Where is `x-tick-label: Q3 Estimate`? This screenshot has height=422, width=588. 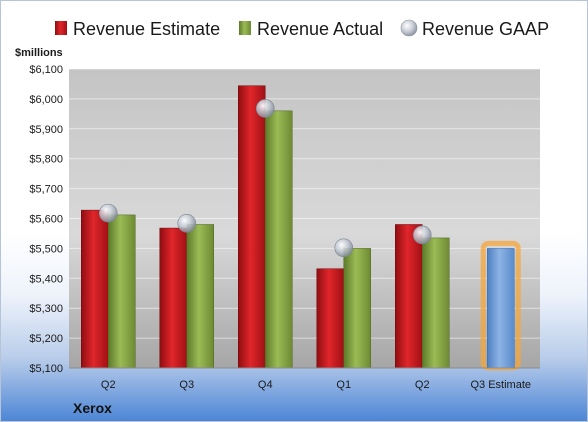
x-tick-label: Q3 Estimate is located at coordinates (500, 385).